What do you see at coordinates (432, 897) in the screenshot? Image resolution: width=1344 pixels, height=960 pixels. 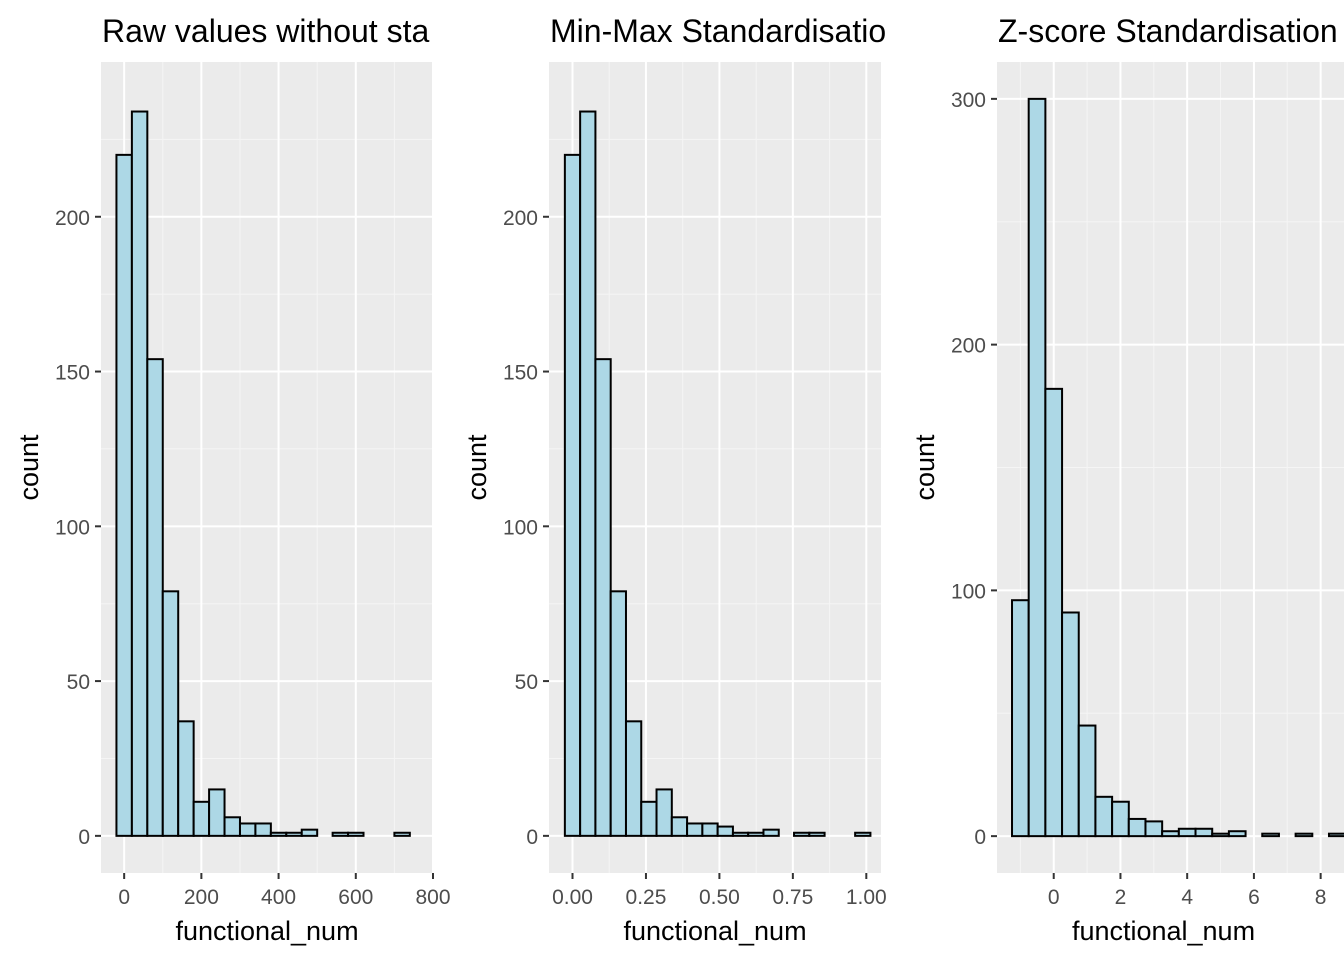 I see `x-tick-label: 800` at bounding box center [432, 897].